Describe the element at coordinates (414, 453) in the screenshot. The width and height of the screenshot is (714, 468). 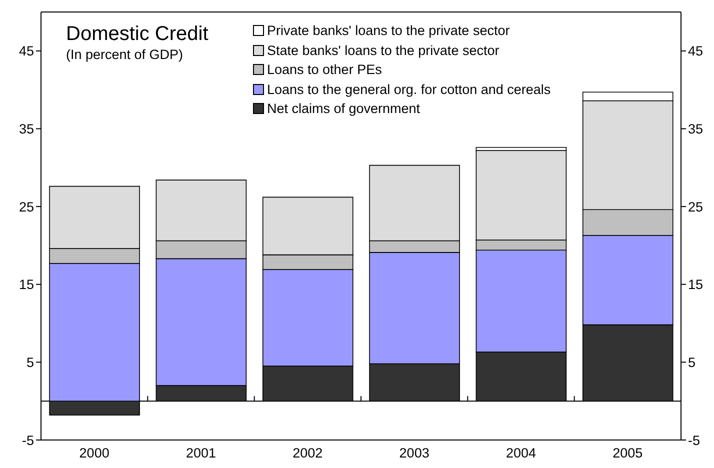
I see `x-tick-label: 2003` at that location.